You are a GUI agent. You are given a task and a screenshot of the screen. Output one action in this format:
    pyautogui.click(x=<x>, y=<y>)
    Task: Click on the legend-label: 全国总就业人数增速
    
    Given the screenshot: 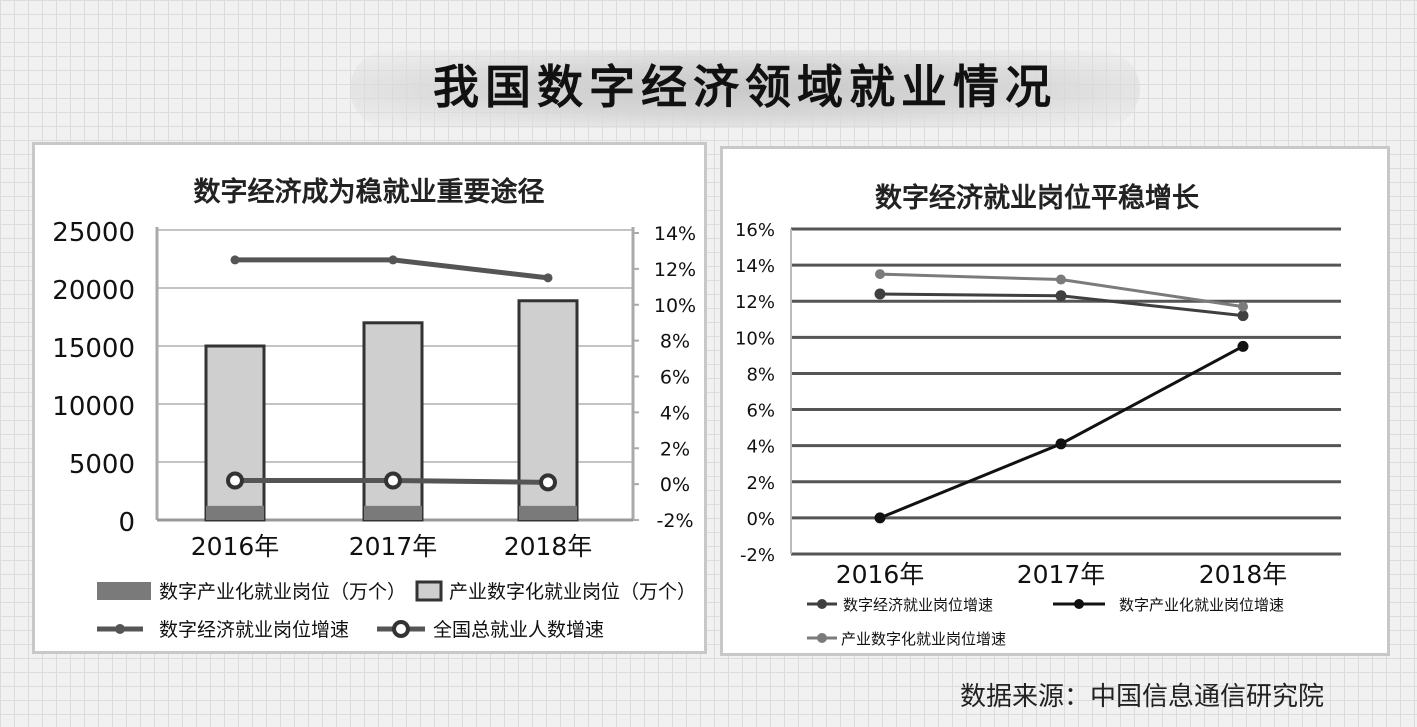 What is the action you would take?
    pyautogui.click(x=518, y=630)
    